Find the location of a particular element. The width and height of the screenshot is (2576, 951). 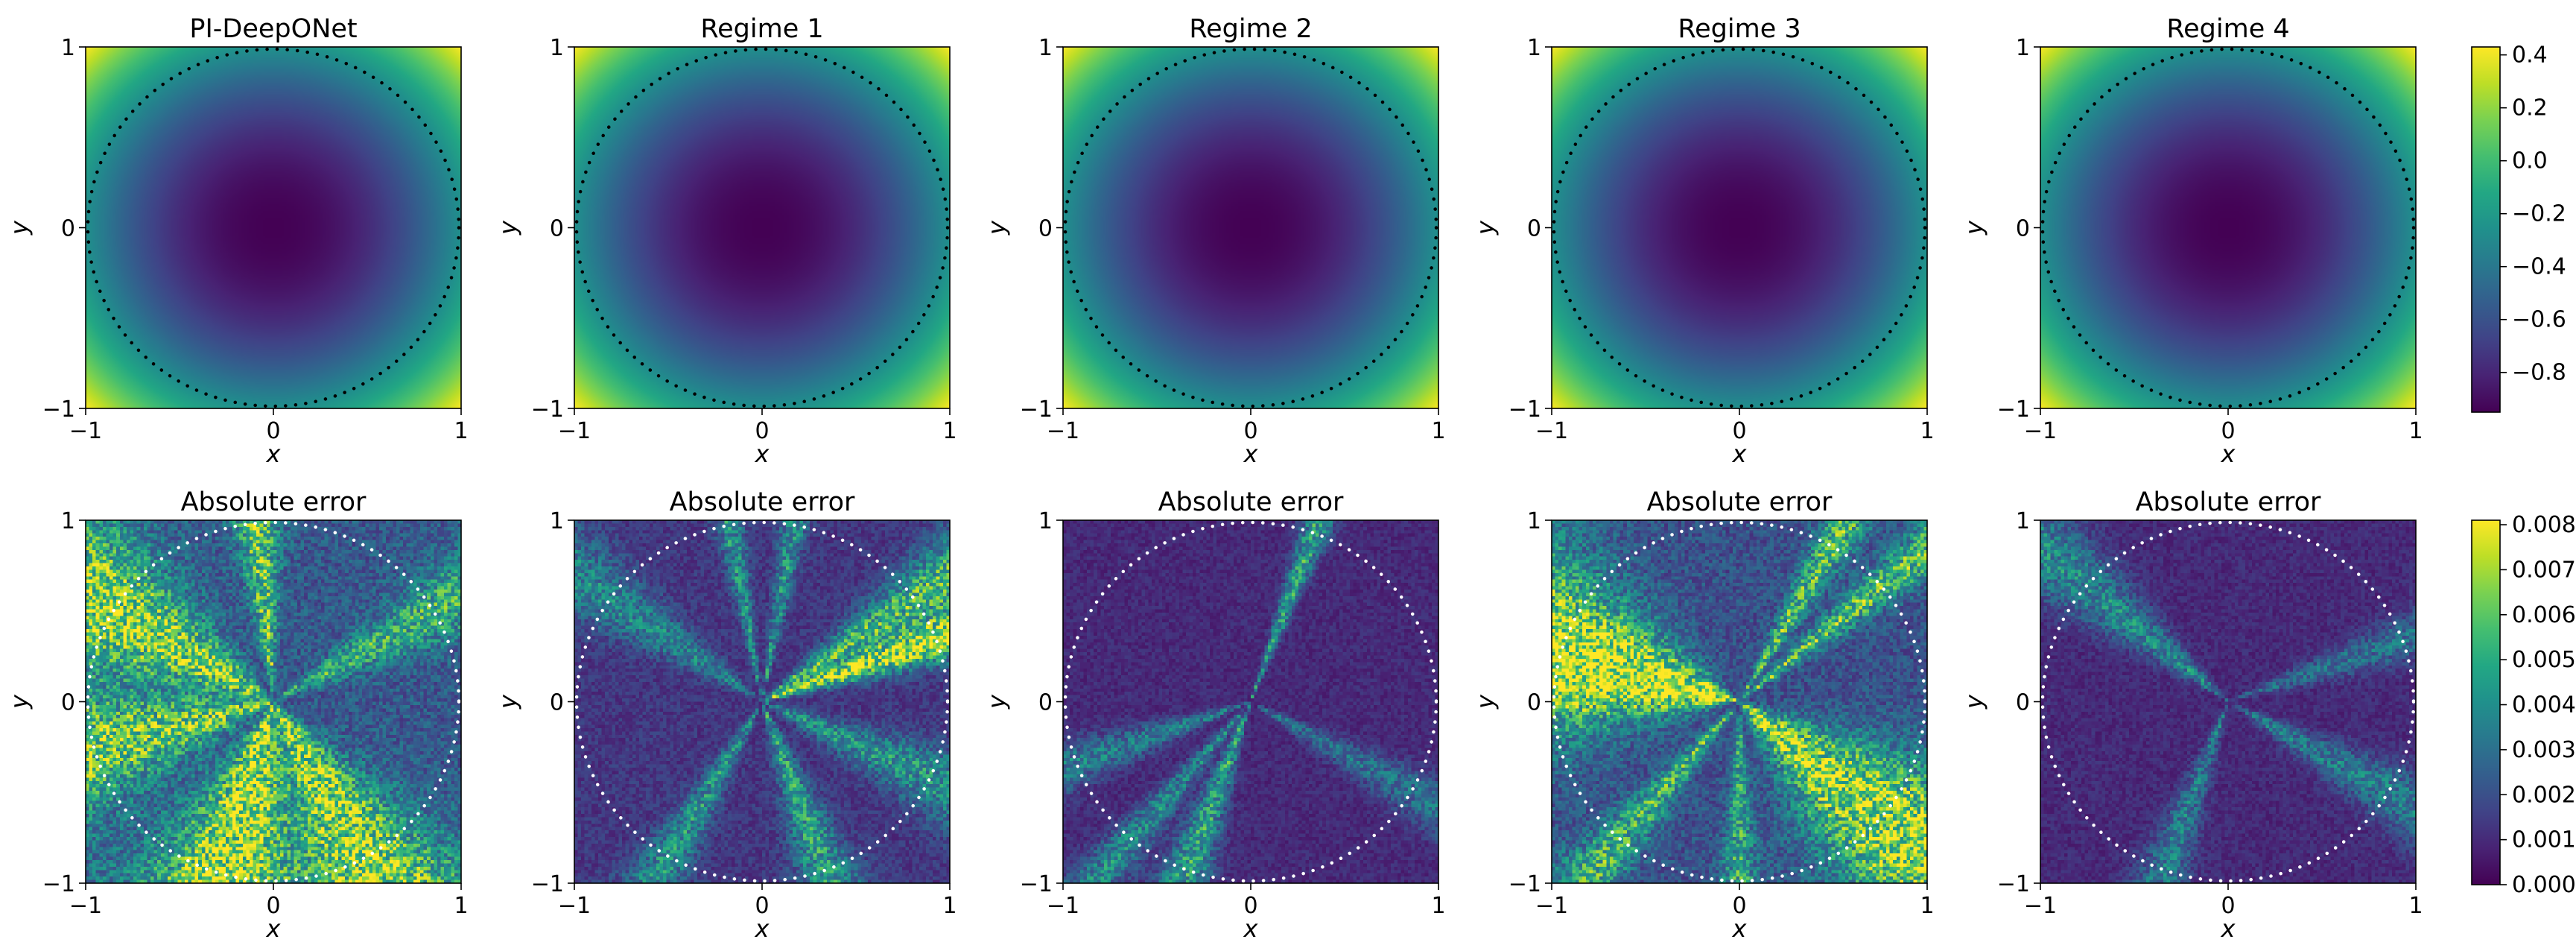

panel-title: Regime 2 is located at coordinates (1251, 29).